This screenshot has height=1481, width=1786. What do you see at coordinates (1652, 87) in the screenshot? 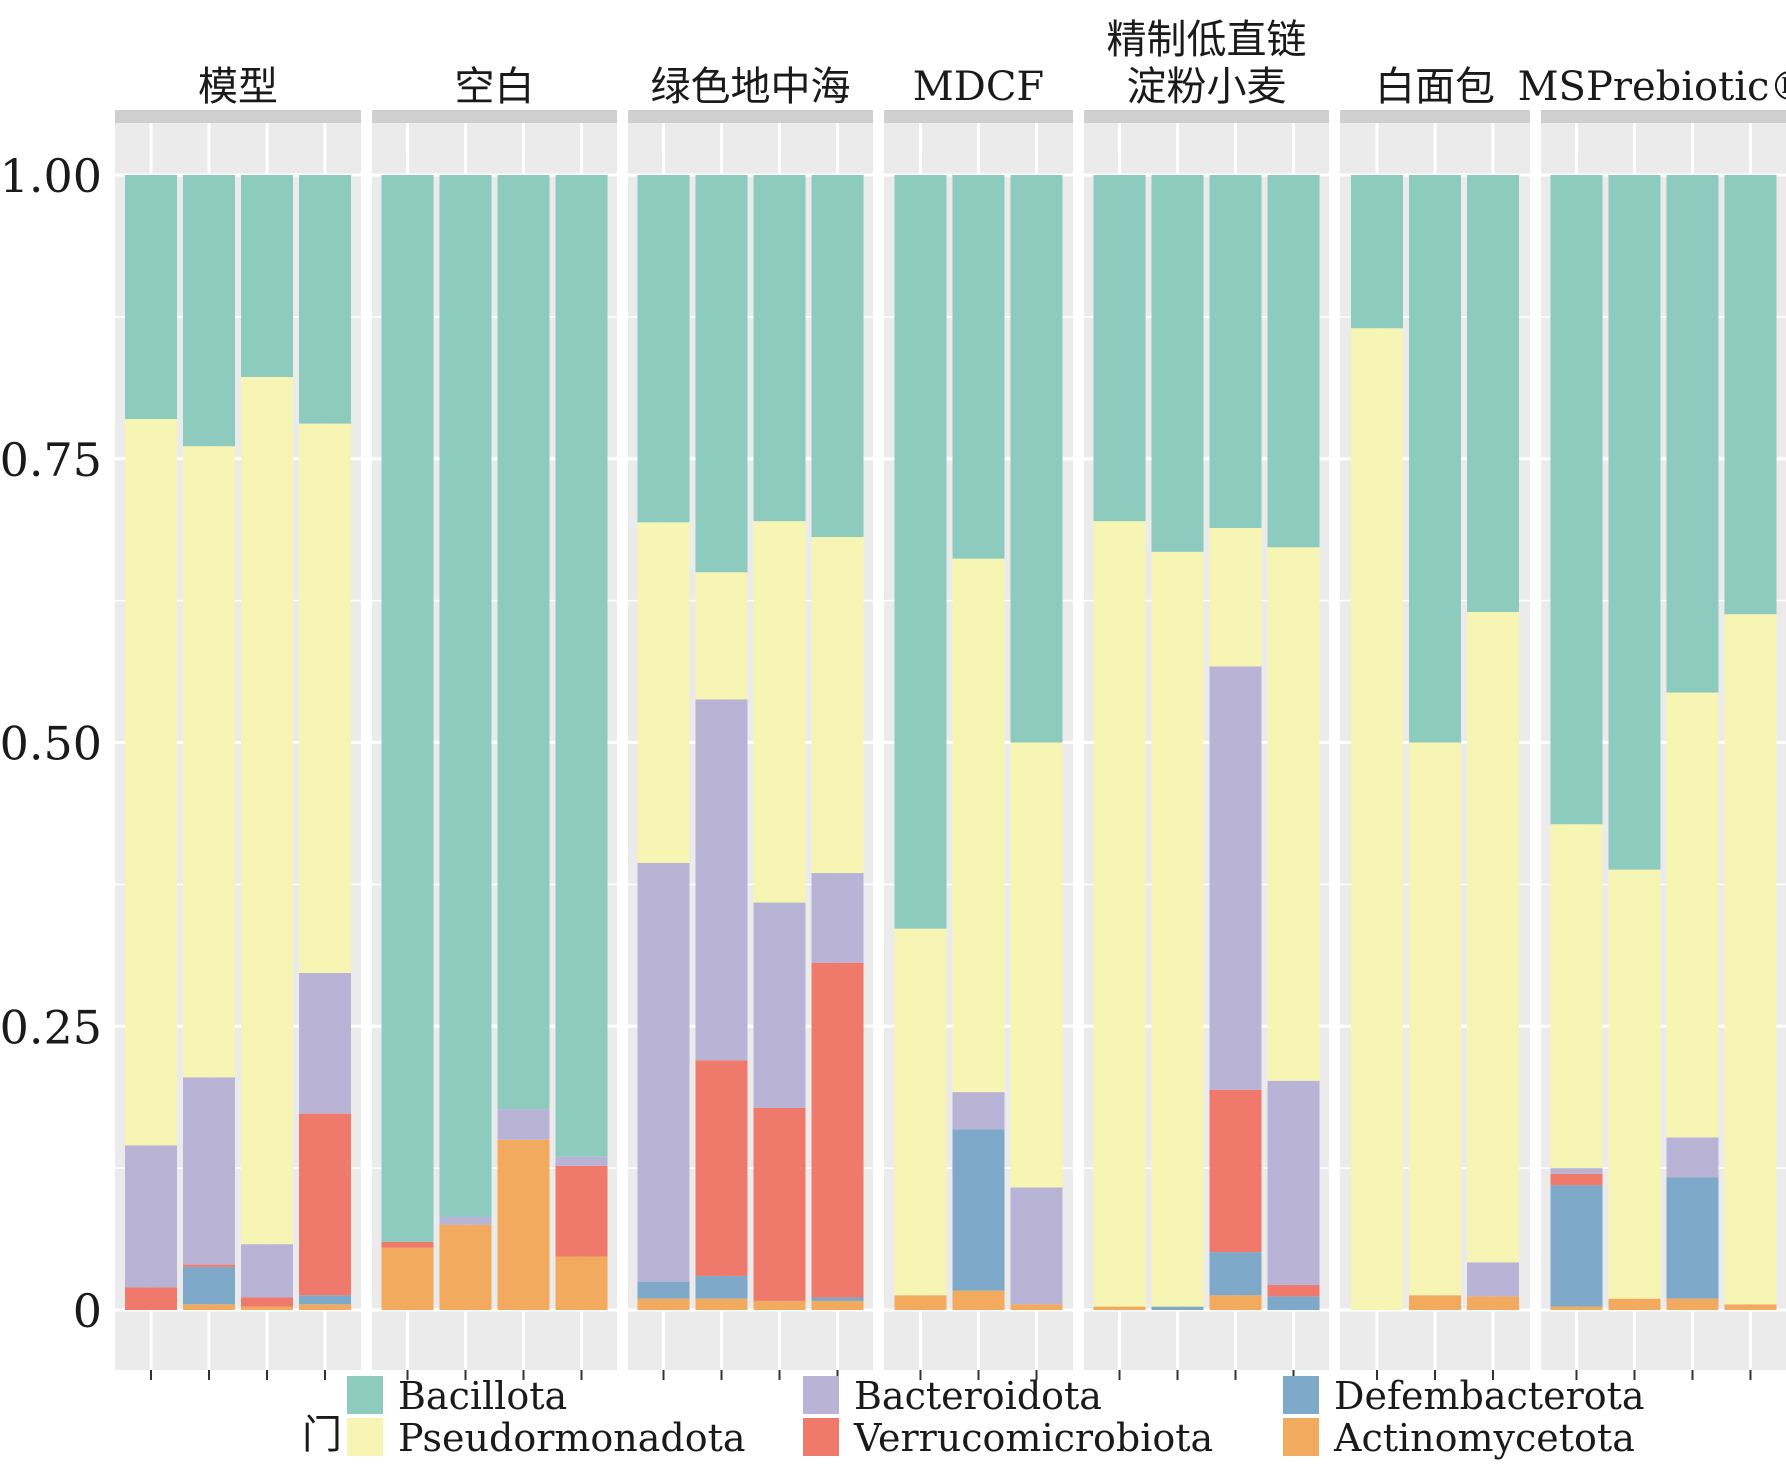
I see `facet-title: MSPrebiotic®` at bounding box center [1652, 87].